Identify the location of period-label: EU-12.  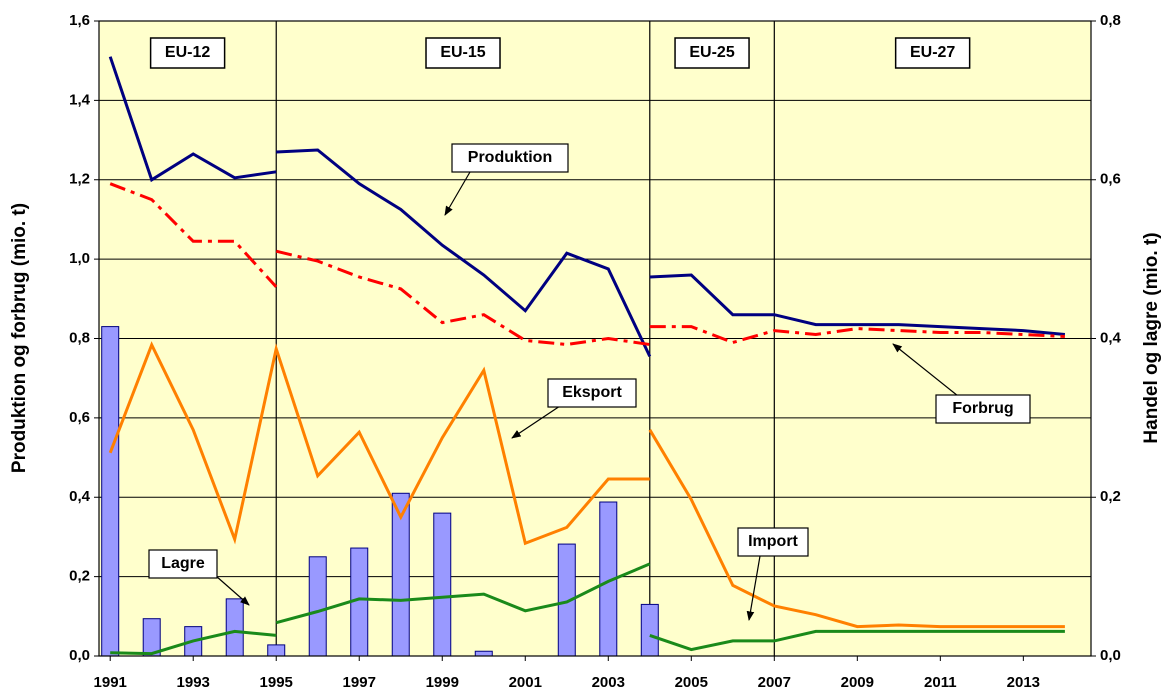
(187, 52).